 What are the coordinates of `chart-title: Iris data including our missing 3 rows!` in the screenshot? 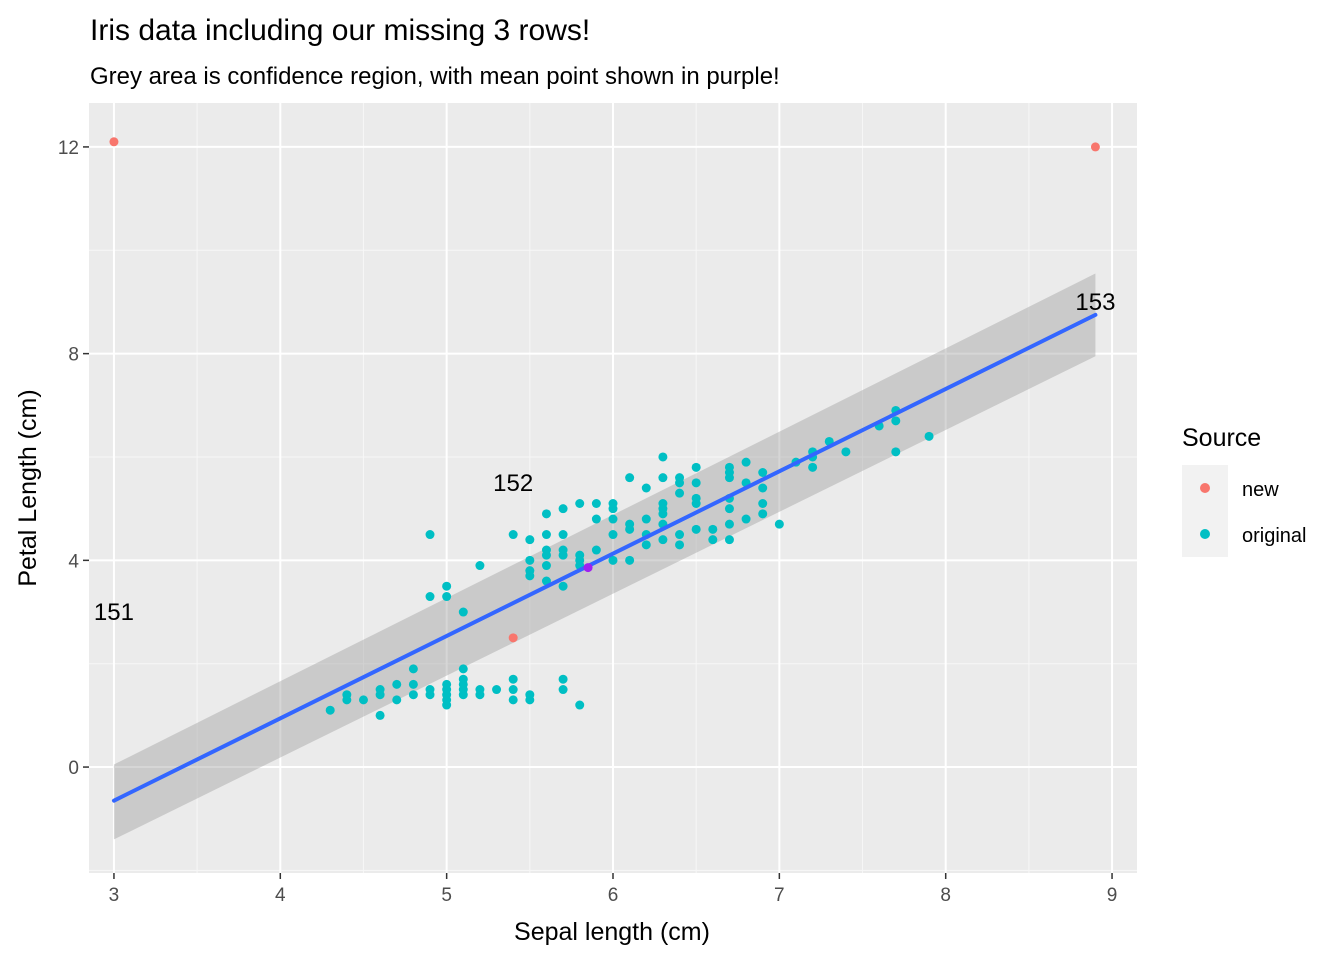 It's located at (340, 30).